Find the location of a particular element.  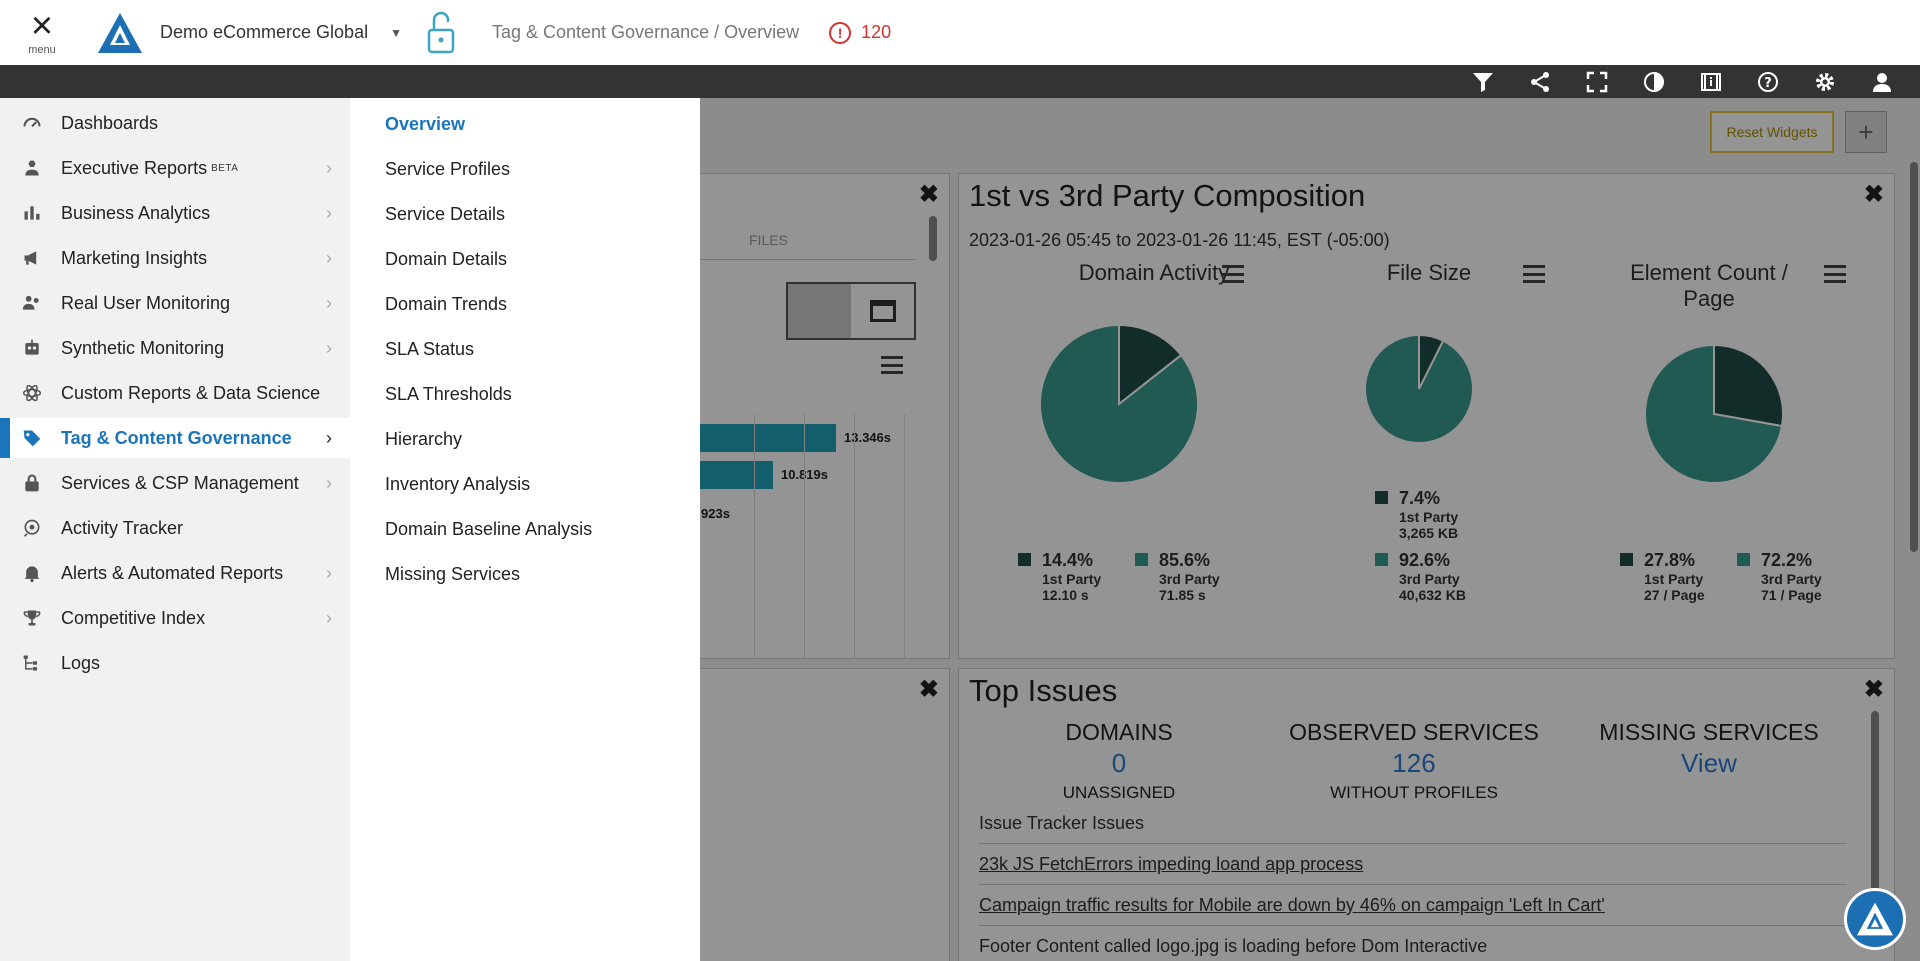

tag-icon is located at coordinates (32, 438).